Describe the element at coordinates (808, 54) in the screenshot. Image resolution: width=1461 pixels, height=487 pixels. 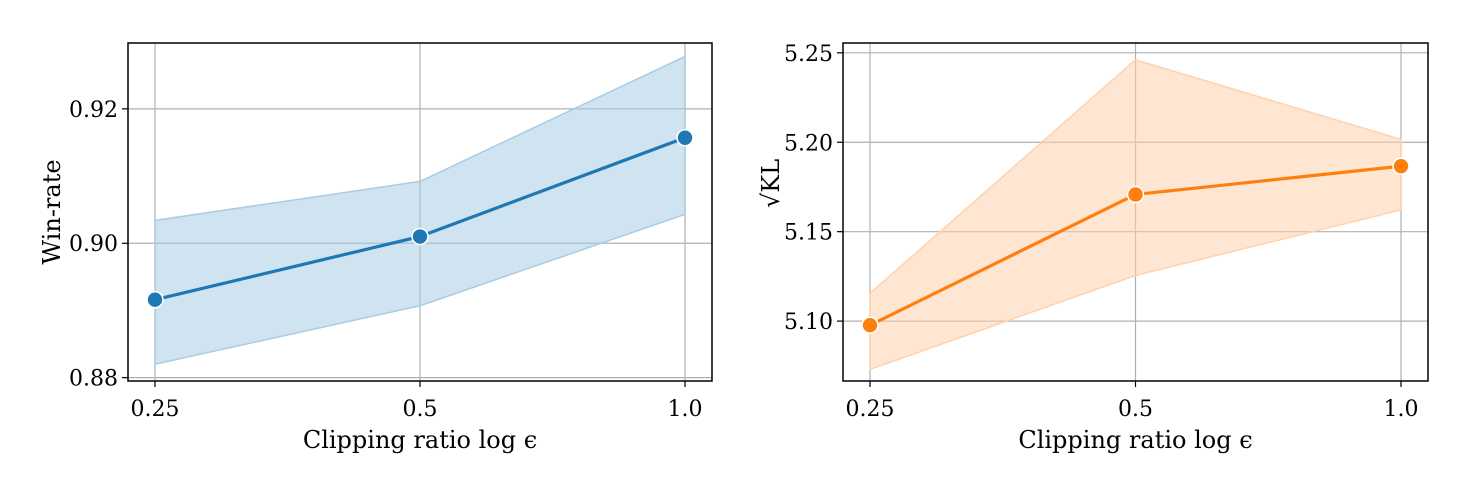
I see `y-tick-label: 5.25` at that location.